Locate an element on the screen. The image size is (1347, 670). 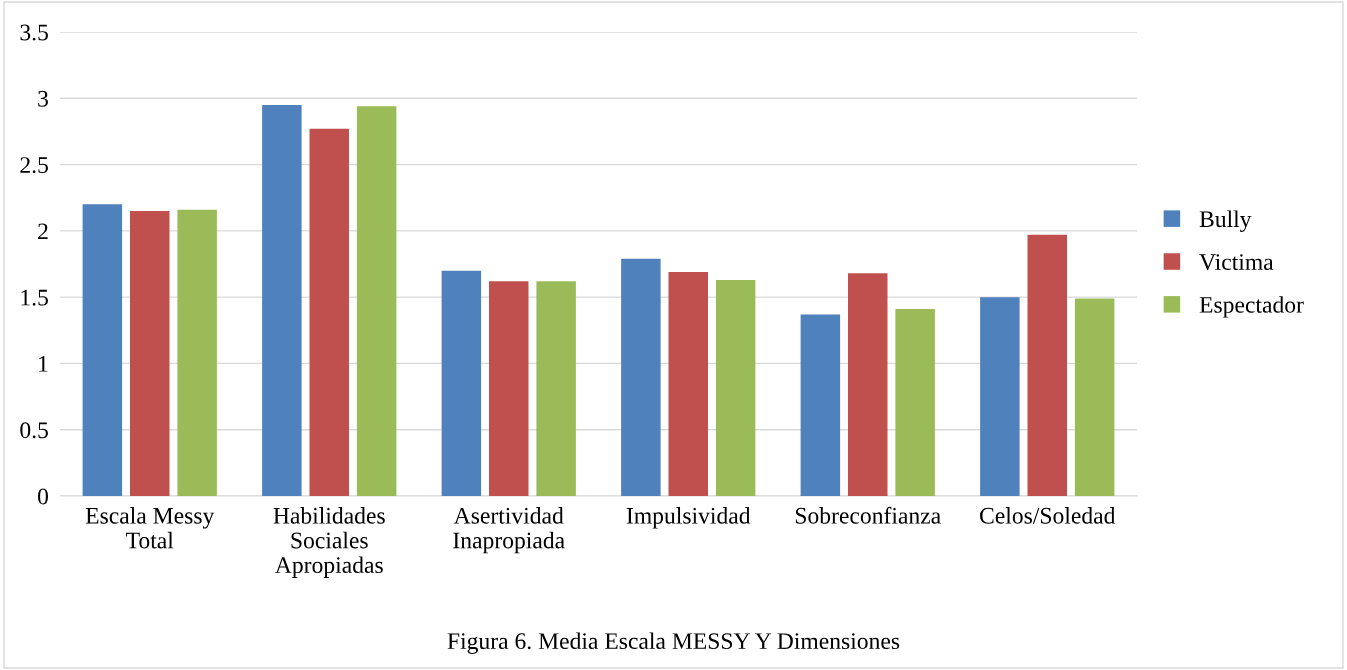
x-tick-label: Asertividad Inapropiada is located at coordinates (509, 530).